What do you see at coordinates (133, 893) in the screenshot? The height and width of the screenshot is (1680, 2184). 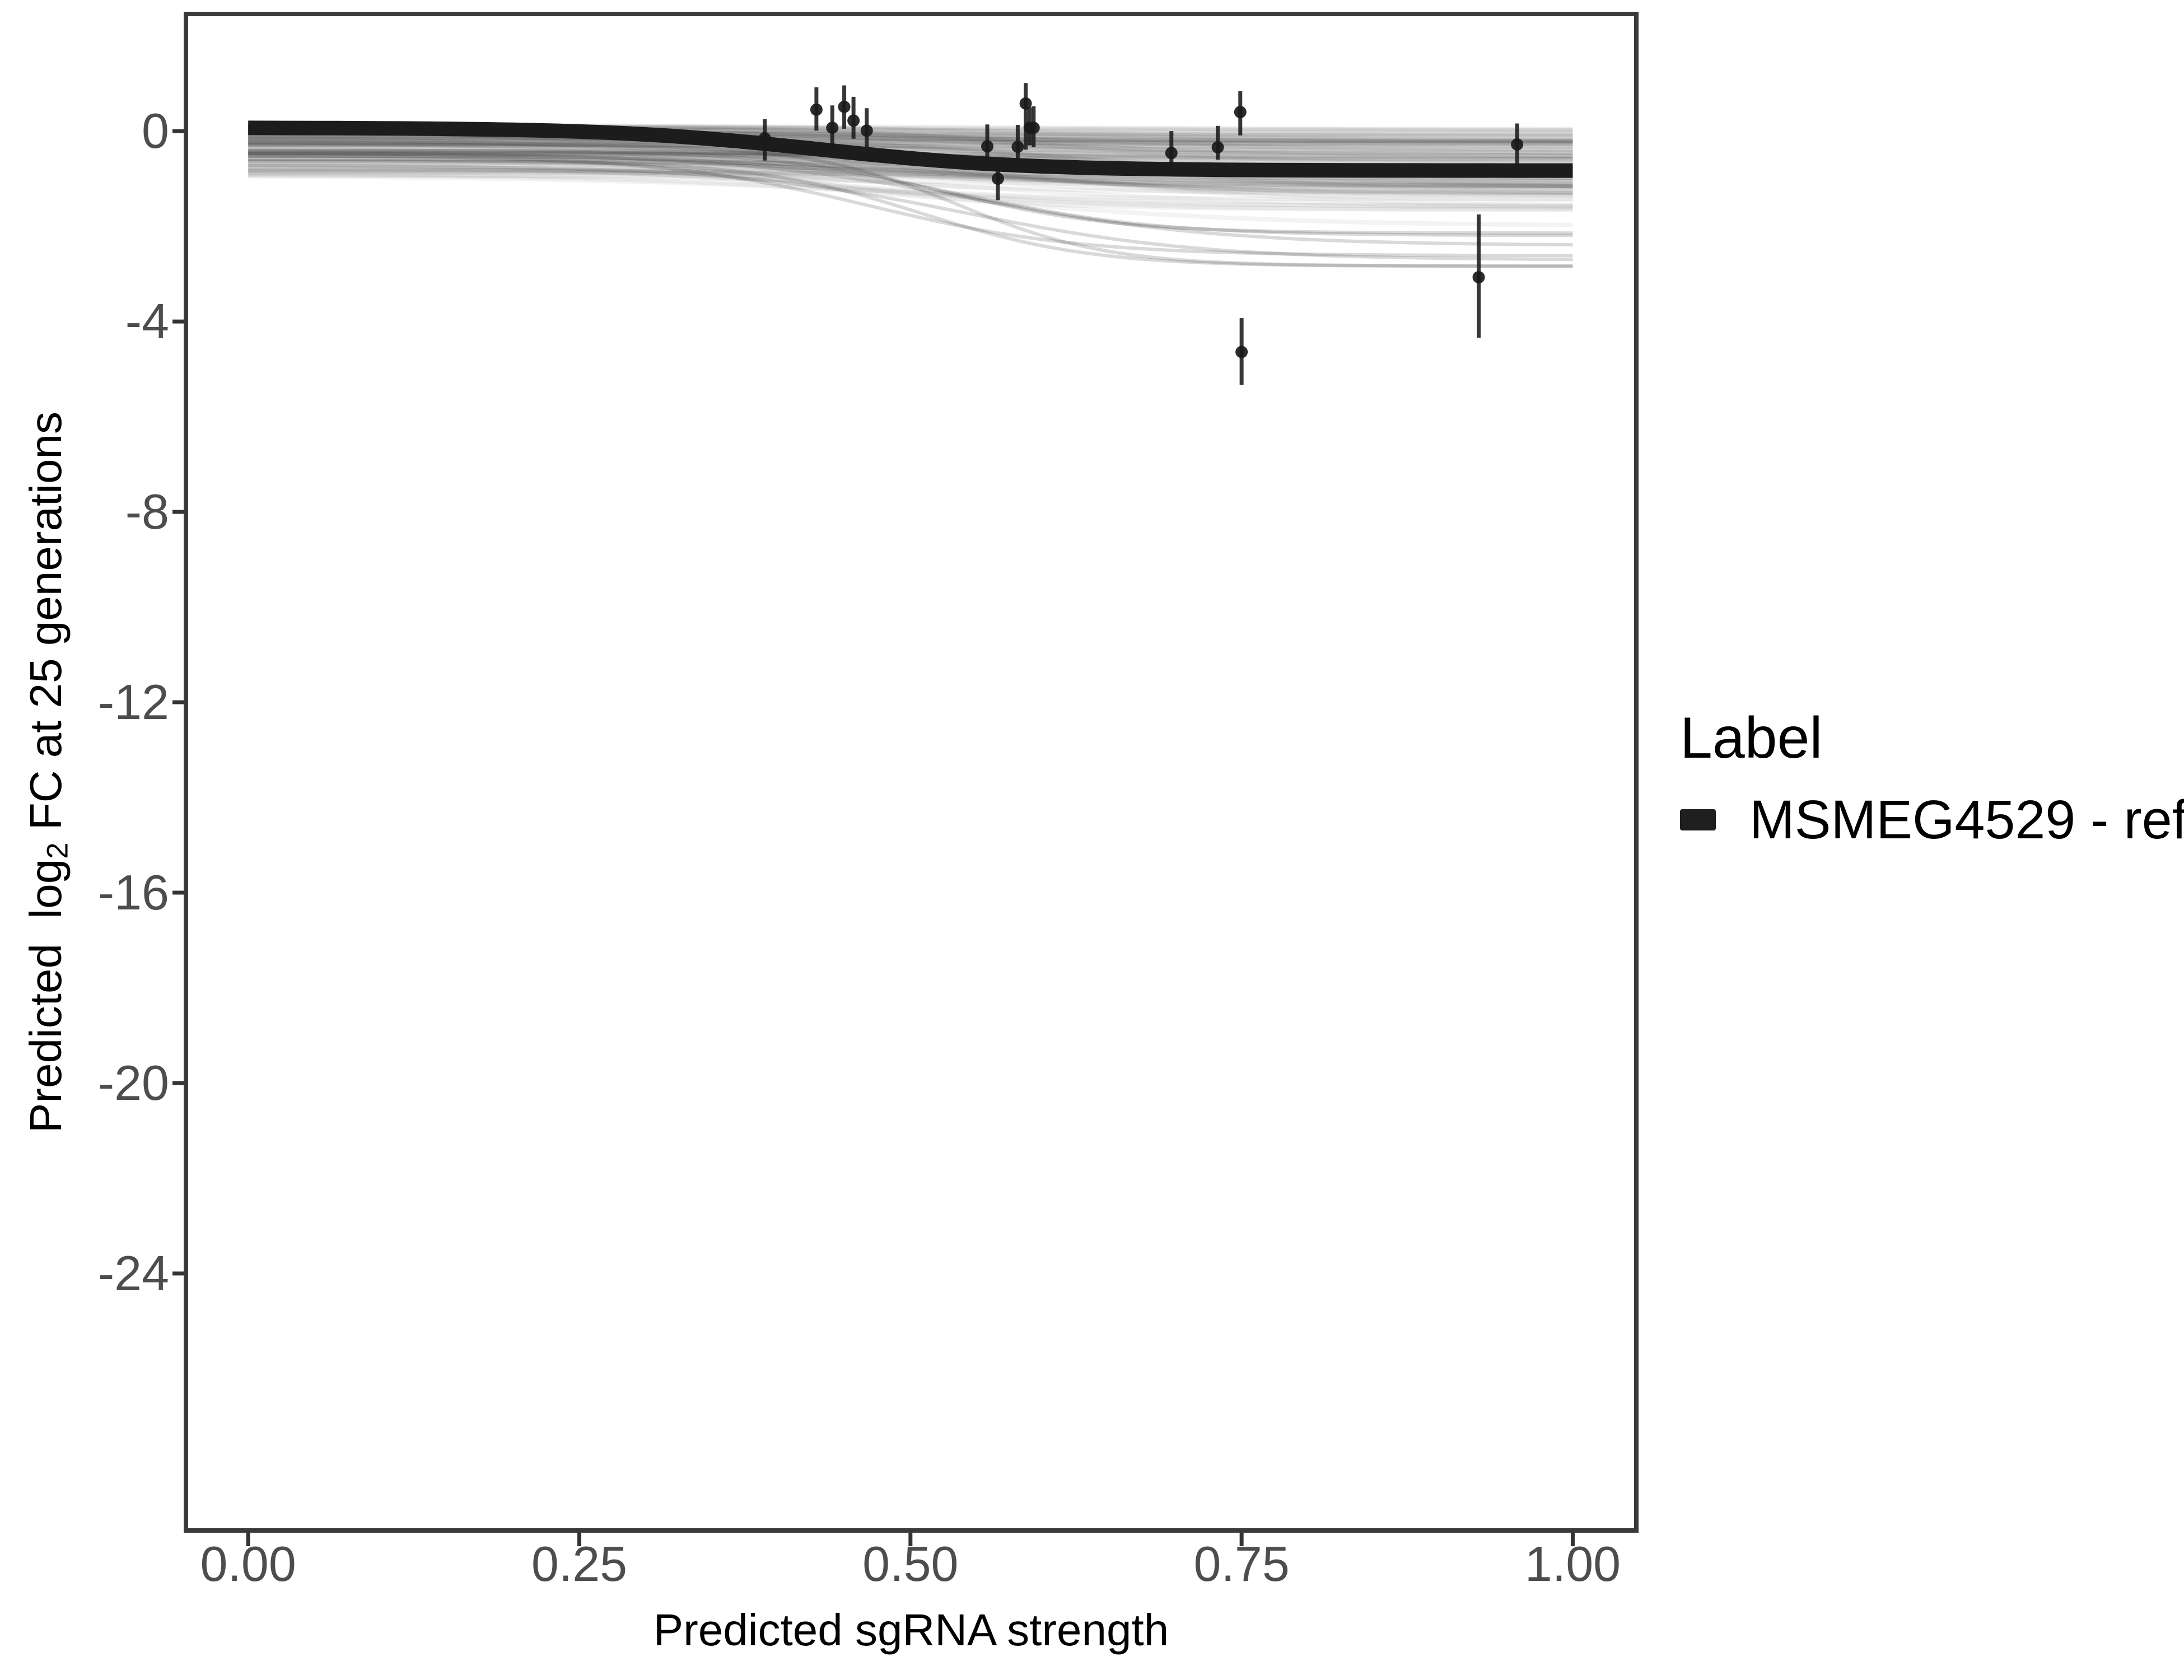 I see `y-tick-label: -16` at bounding box center [133, 893].